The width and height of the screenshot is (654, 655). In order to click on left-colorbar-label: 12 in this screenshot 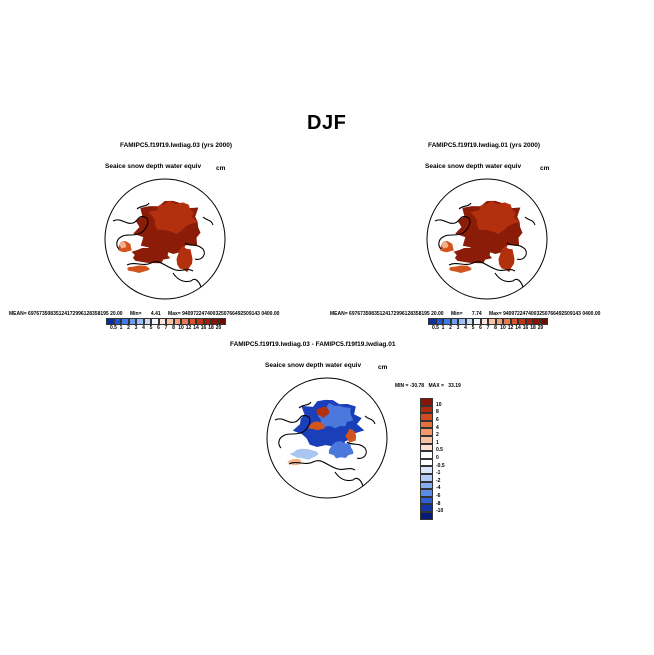, I will do `click(188, 328)`.